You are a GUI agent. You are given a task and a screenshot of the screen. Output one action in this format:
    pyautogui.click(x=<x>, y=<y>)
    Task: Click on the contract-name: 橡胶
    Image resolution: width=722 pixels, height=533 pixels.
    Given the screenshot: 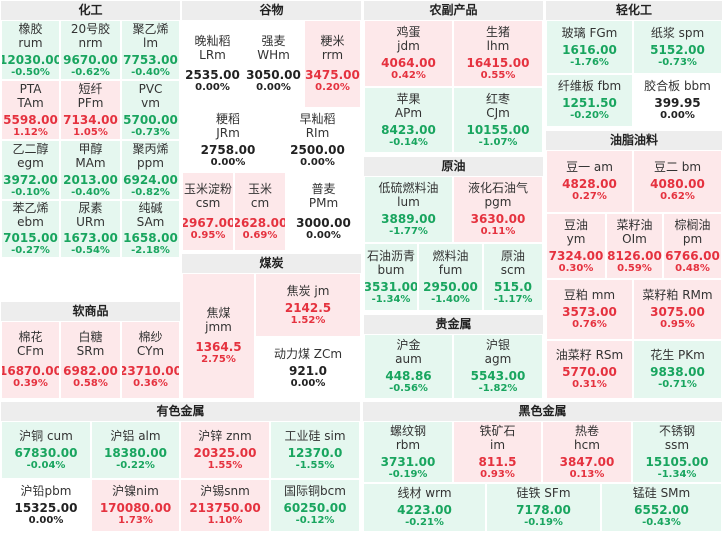 What is the action you would take?
    pyautogui.click(x=30, y=28)
    